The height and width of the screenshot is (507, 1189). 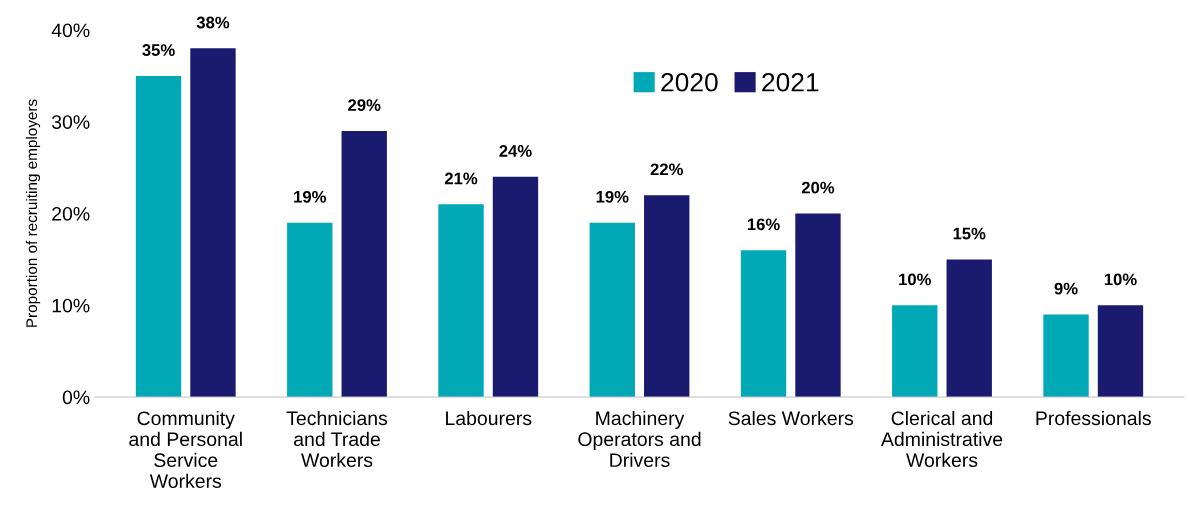 I want to click on x-tick-label: Technicians and Trade Workers, so click(x=337, y=439).